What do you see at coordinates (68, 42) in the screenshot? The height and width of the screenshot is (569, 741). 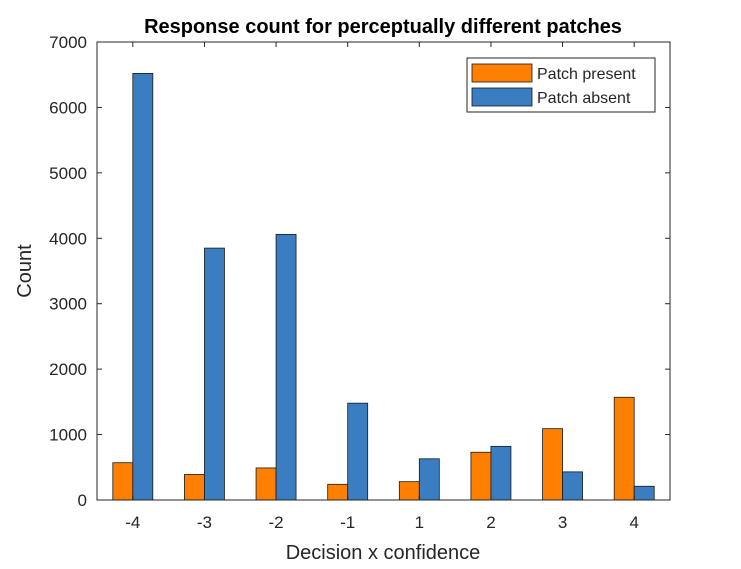 I see `y-tick-label: 7000` at bounding box center [68, 42].